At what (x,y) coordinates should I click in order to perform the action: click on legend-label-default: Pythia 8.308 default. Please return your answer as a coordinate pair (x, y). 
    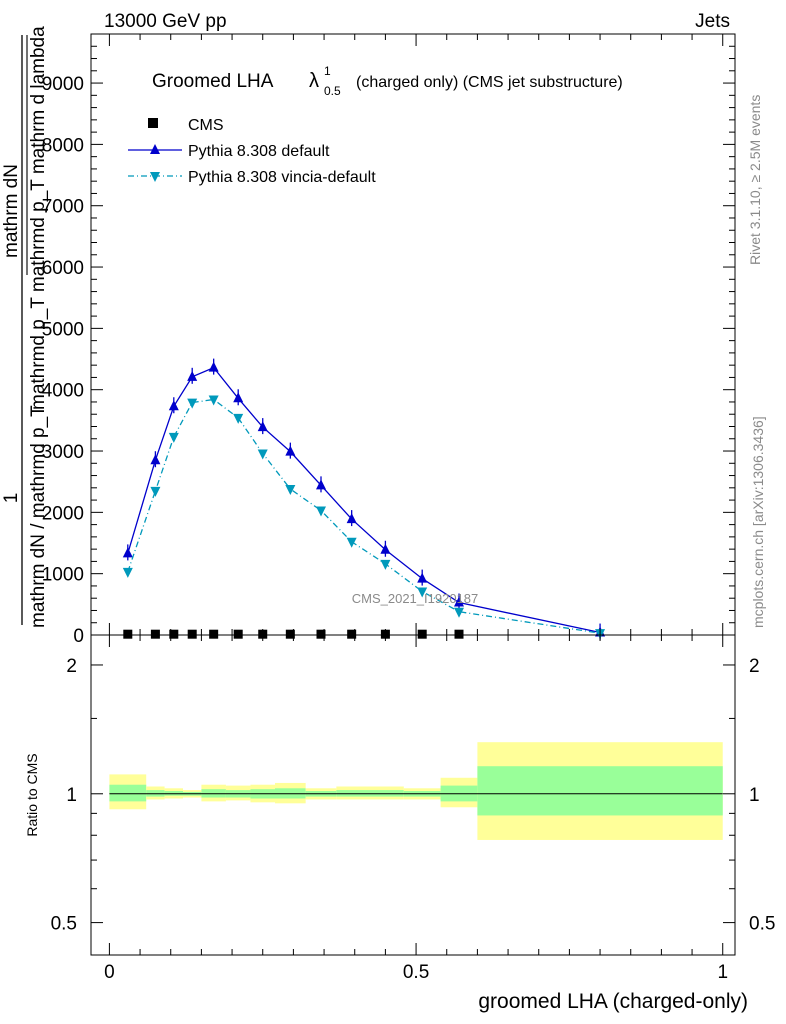
    Looking at the image, I should click on (259, 151).